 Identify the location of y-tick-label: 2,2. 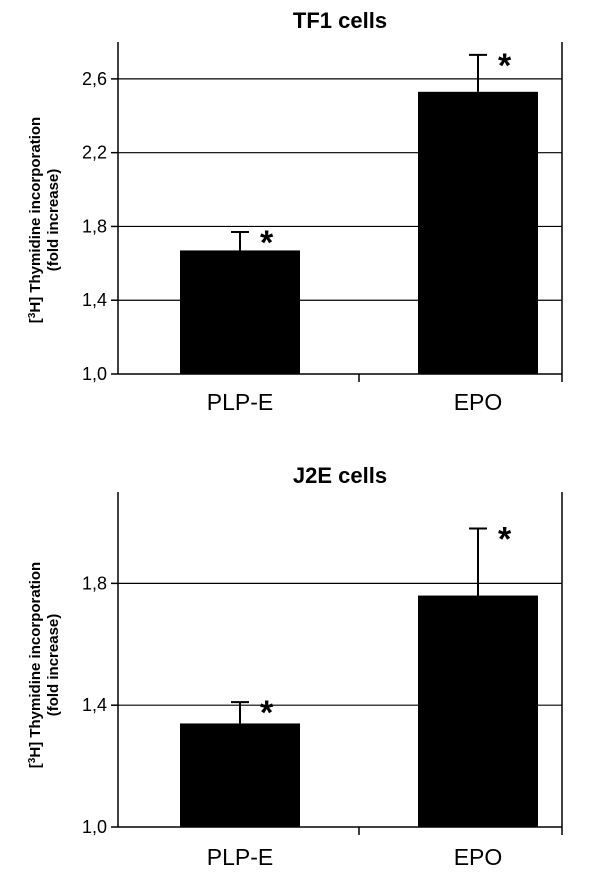
(94, 153).